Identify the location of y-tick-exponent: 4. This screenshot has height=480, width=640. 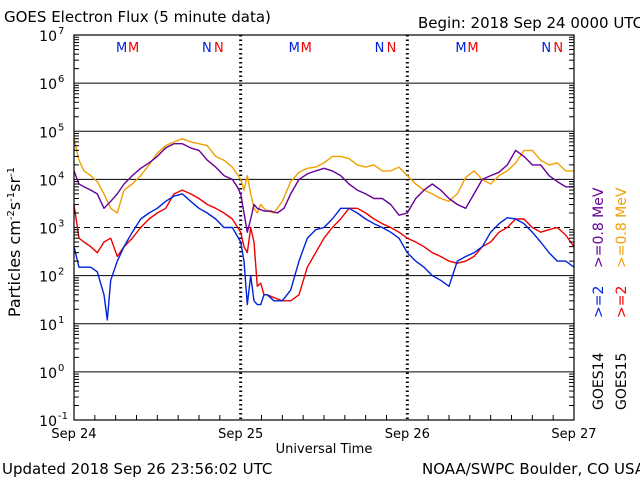
(61, 175).